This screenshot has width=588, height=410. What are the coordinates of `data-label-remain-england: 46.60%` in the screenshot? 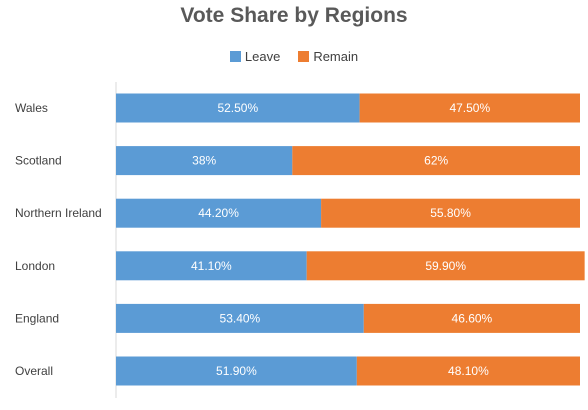 It's located at (472, 318).